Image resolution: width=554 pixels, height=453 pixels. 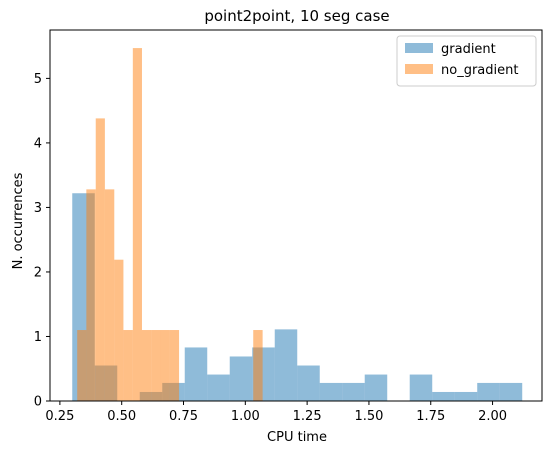 I want to click on y-tick-label: 3, so click(x=38, y=208).